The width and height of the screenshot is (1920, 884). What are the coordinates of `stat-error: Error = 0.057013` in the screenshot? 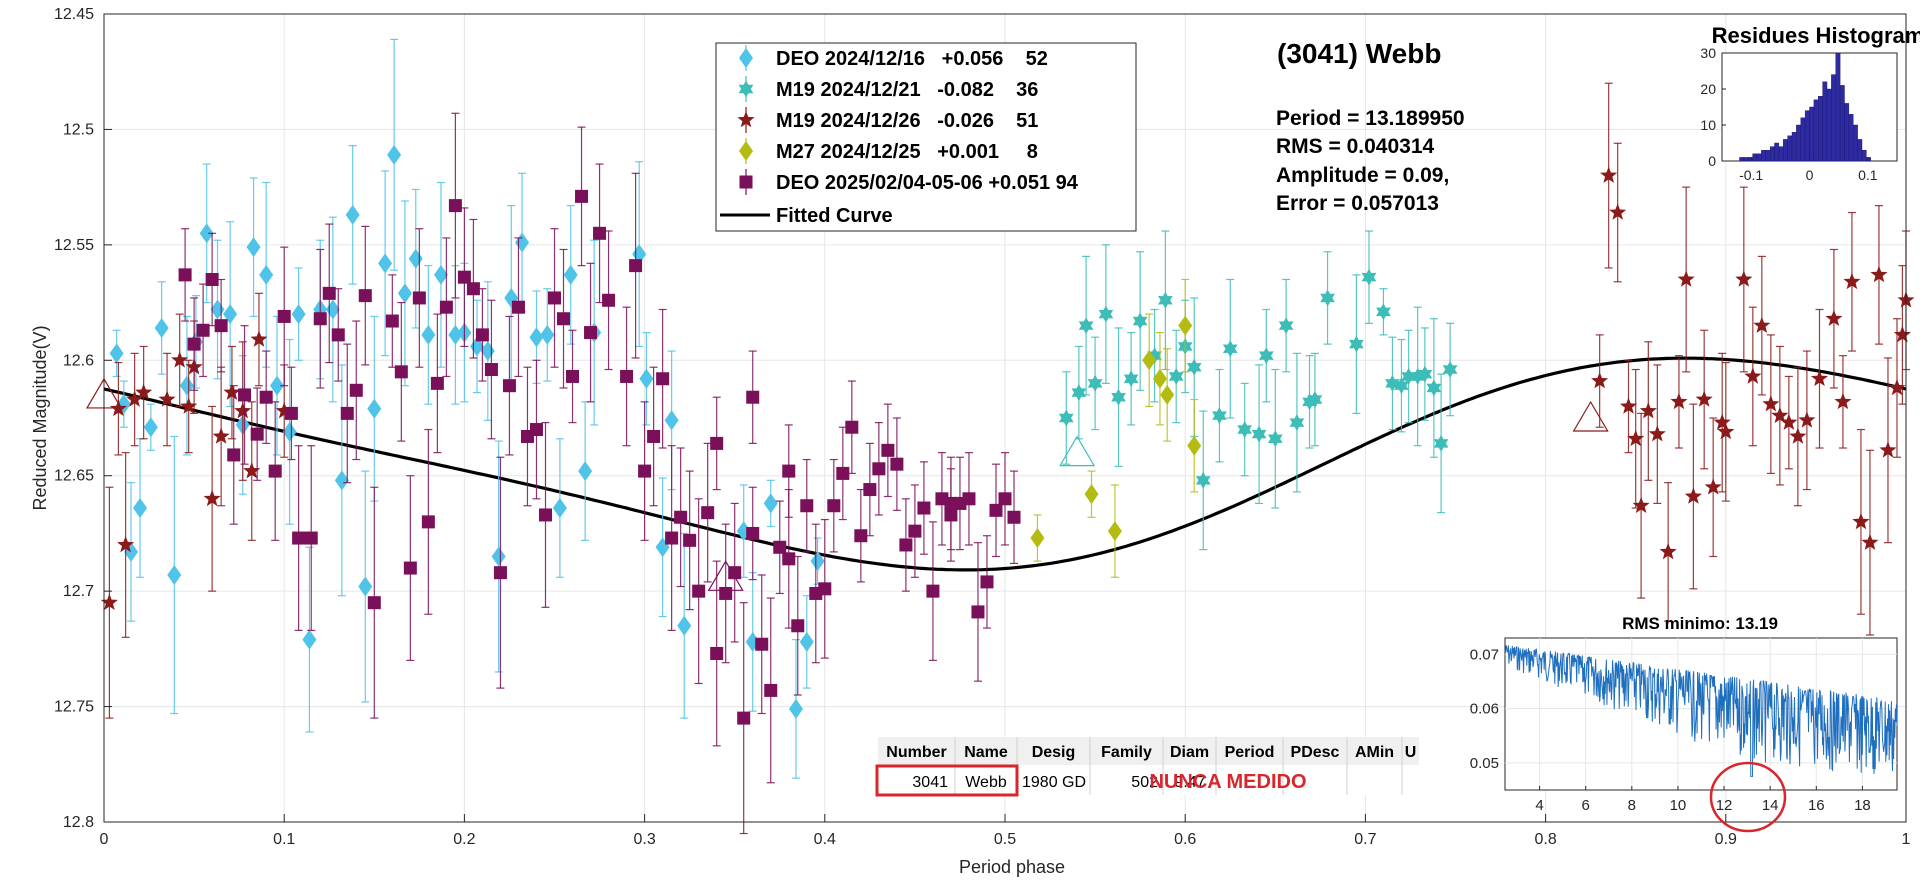 It's located at (1357, 203).